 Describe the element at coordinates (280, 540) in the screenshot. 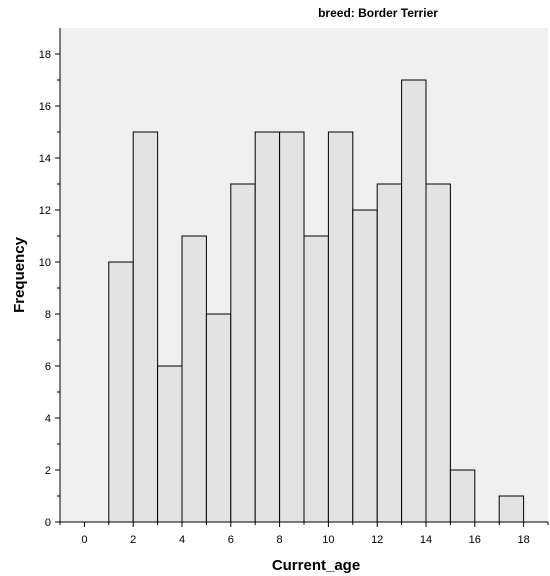

I see `x-tick-label-8: 8` at that location.